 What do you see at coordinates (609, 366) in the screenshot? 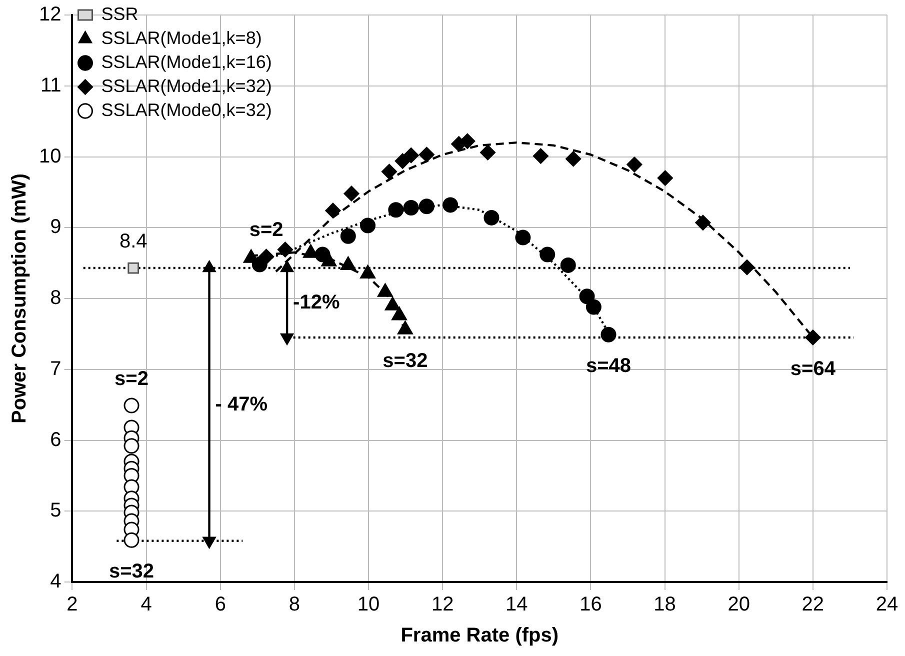
I see `annotation: s=48` at bounding box center [609, 366].